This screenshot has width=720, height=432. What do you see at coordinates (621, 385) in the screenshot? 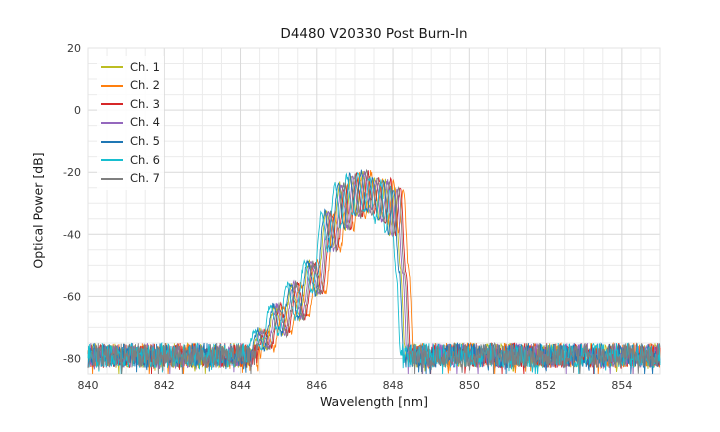
I see `x-tick-label: 854` at bounding box center [621, 385].